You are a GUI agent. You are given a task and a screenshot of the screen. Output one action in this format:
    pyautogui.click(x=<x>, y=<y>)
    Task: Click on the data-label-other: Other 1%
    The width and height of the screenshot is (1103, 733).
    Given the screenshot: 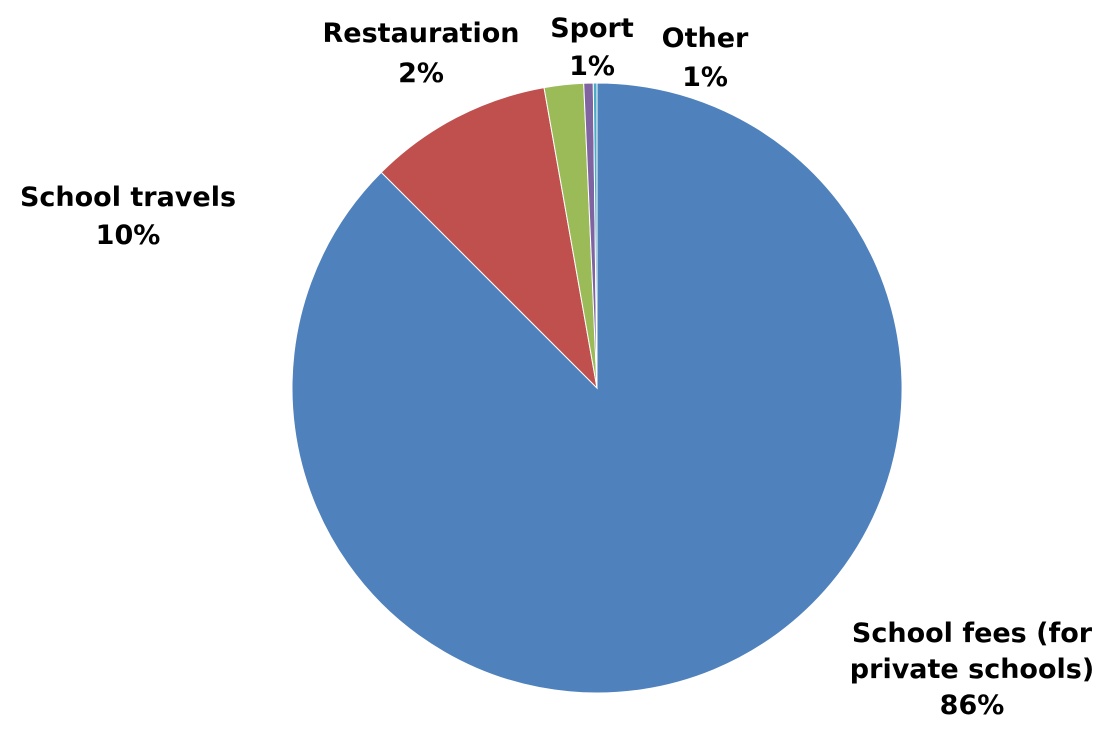 What is the action you would take?
    pyautogui.click(x=705, y=58)
    